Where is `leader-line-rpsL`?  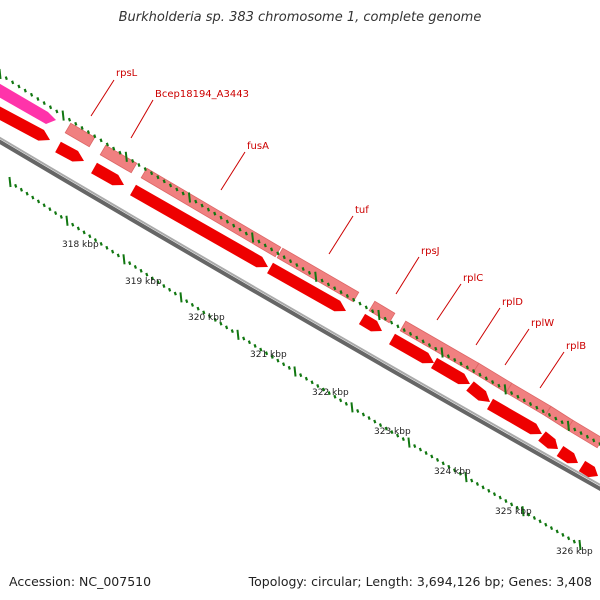
leader-line-rpsL is located at coordinates (102, 98).